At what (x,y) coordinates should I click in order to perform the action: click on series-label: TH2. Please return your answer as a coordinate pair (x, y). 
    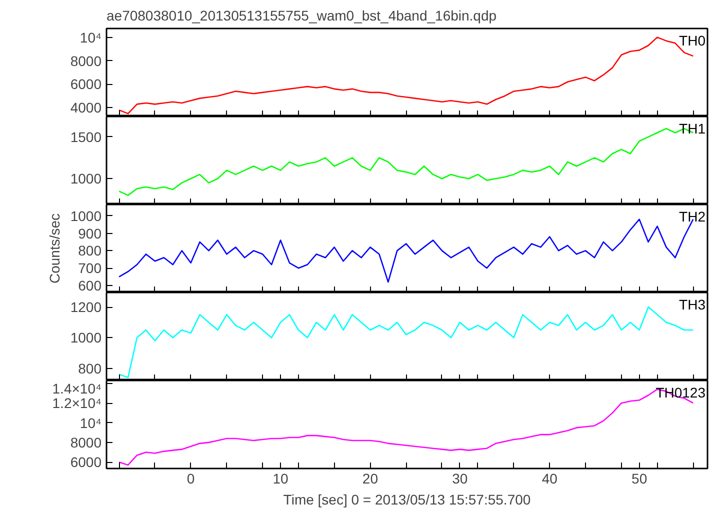
    Looking at the image, I should click on (692, 216).